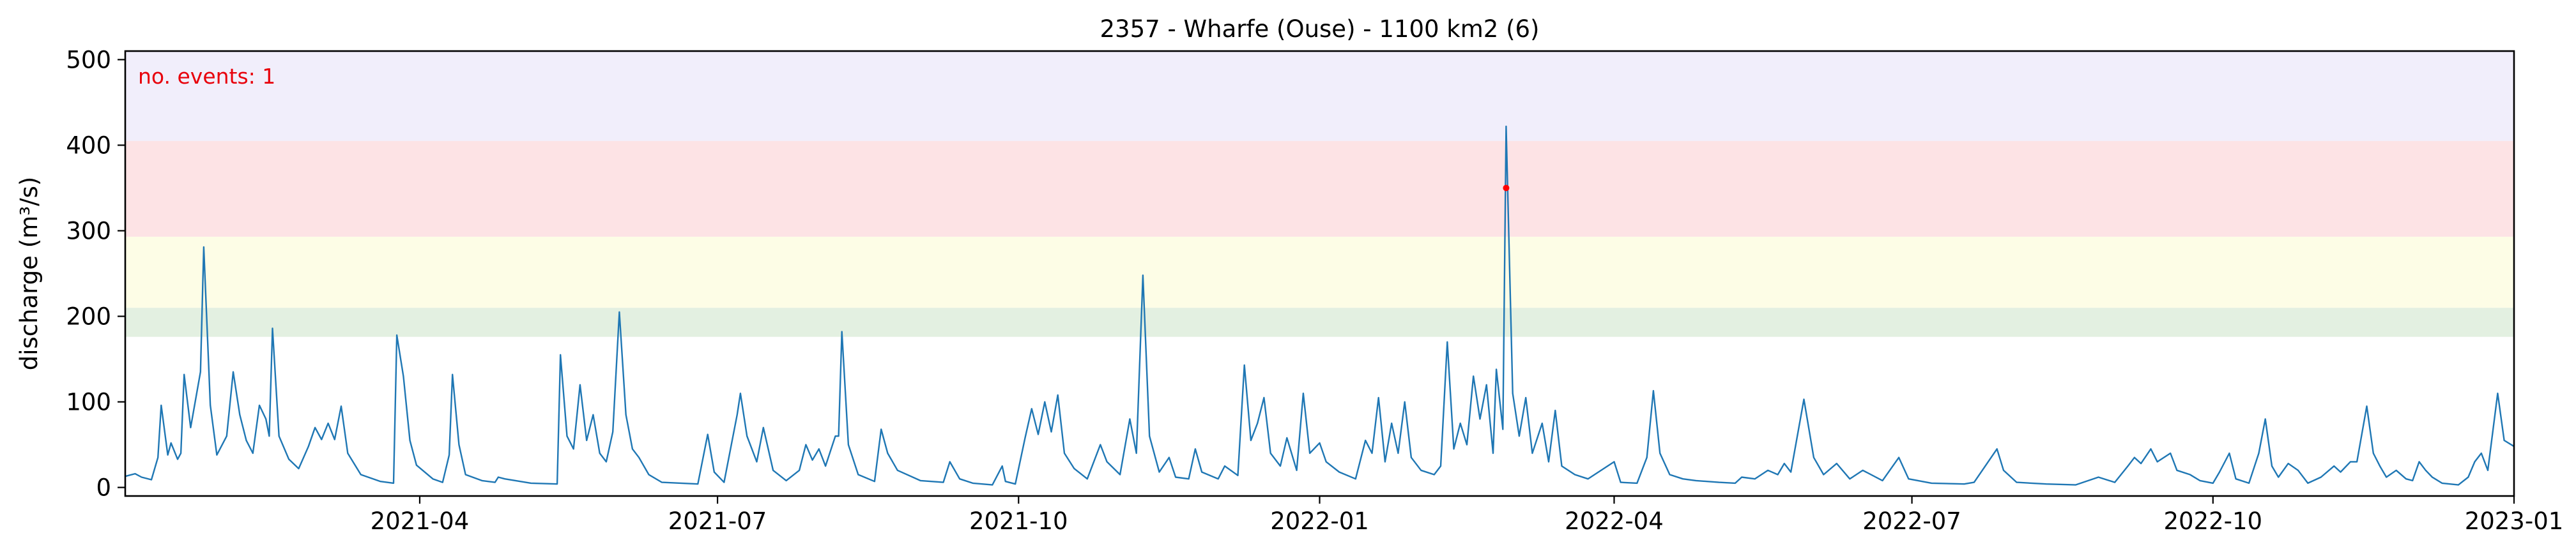 The width and height of the screenshot is (2576, 556). I want to click on x-tick-label: 2021-07, so click(717, 521).